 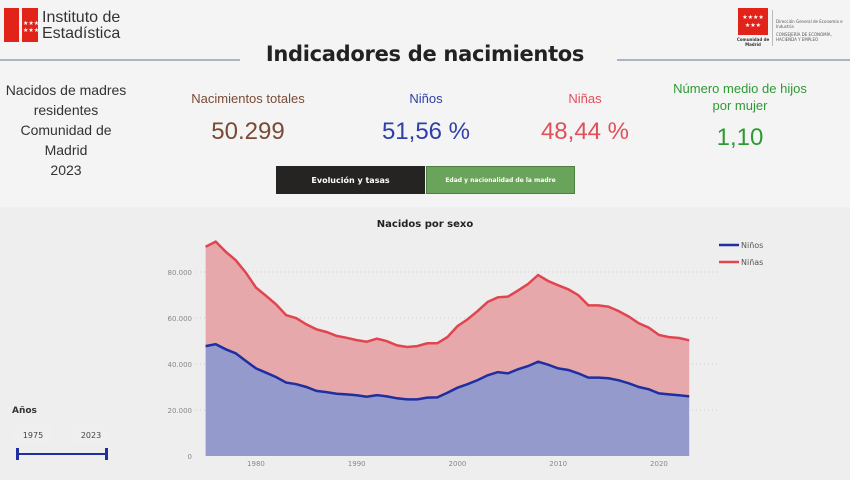 What do you see at coordinates (733, 60) in the screenshot?
I see `title-rule-right` at bounding box center [733, 60].